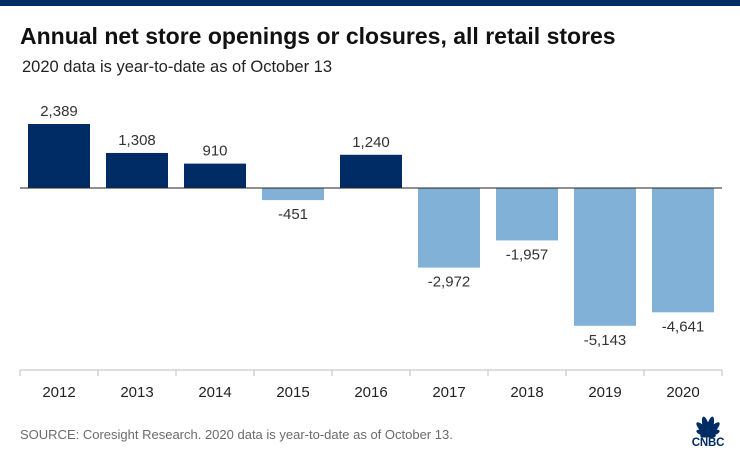 Image resolution: width=740 pixels, height=451 pixels. What do you see at coordinates (605, 340) in the screenshot?
I see `data-label-2019: -5,143` at bounding box center [605, 340].